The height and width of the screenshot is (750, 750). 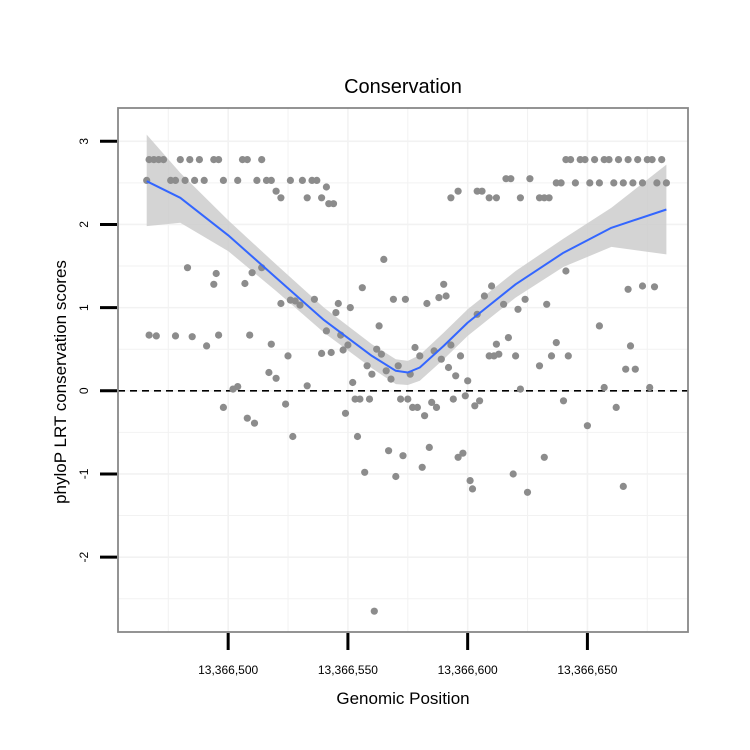 What do you see at coordinates (403, 87) in the screenshot?
I see `chart-title: Conservation` at bounding box center [403, 87].